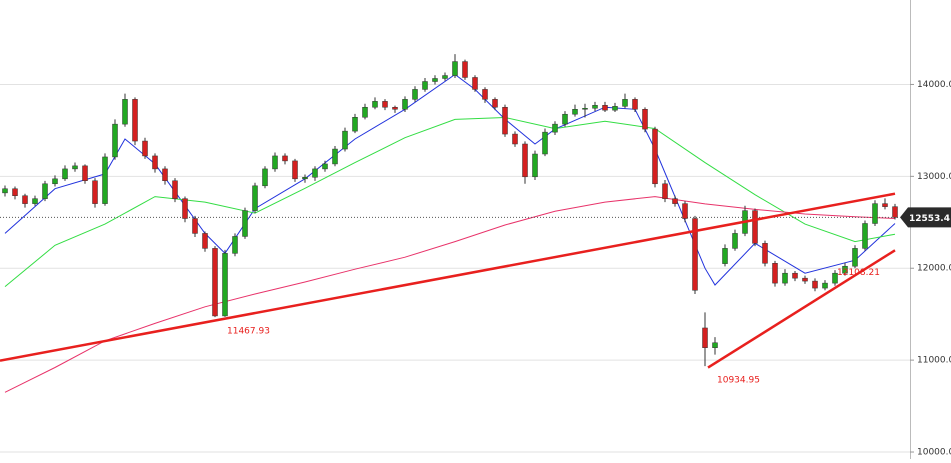 The height and width of the screenshot is (463, 951). Describe the element at coordinates (801, 309) in the screenshot. I see `trend-line` at that location.